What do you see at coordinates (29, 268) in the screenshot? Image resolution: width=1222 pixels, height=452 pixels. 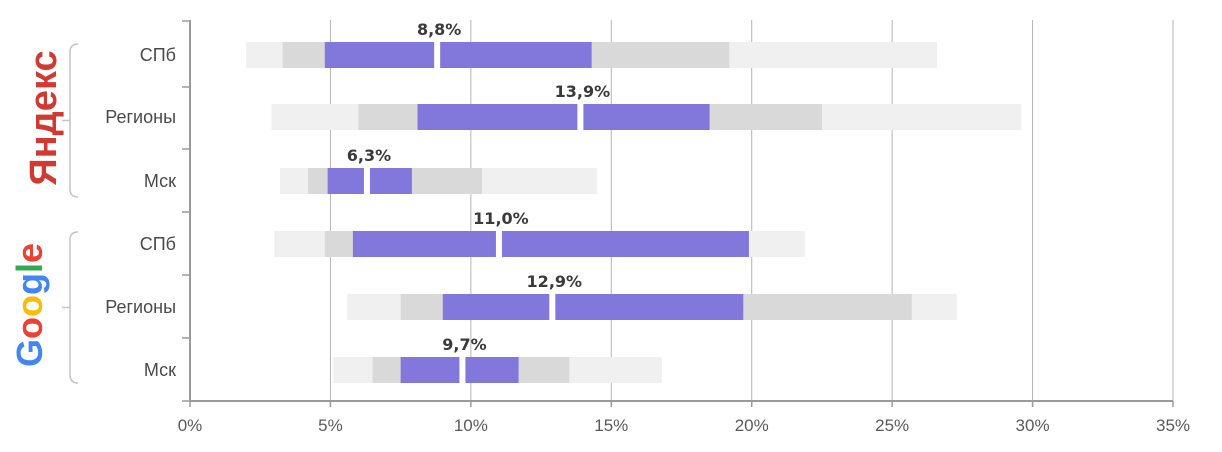 I see `brand-google-letter: l` at bounding box center [29, 268].